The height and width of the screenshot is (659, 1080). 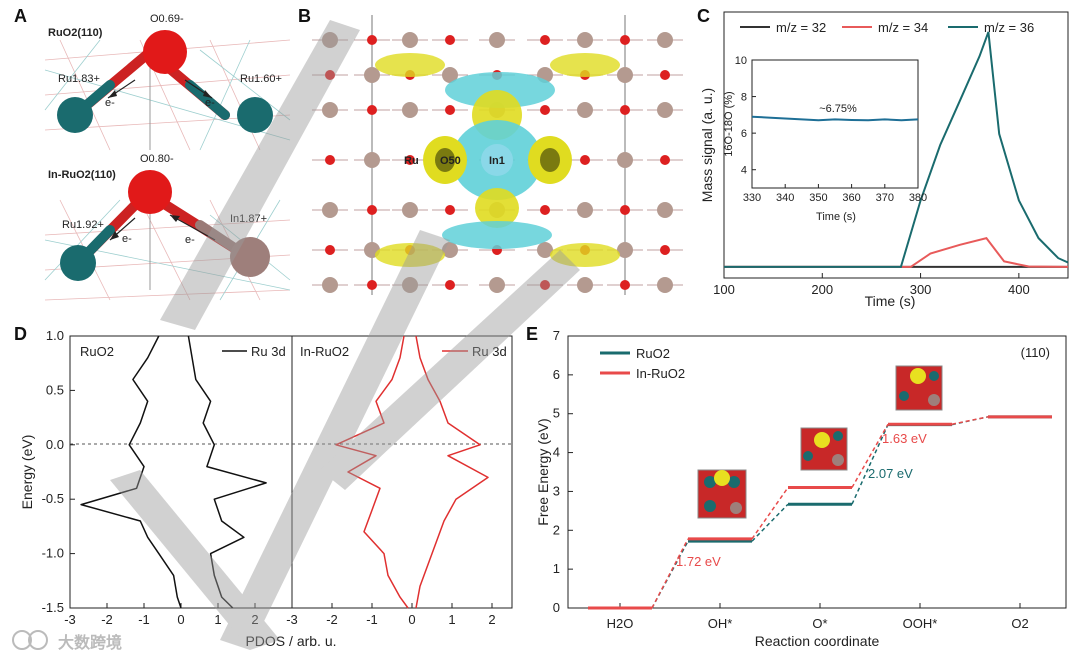 I want to click on inset-x-tick-label: 380, so click(x=918, y=198).